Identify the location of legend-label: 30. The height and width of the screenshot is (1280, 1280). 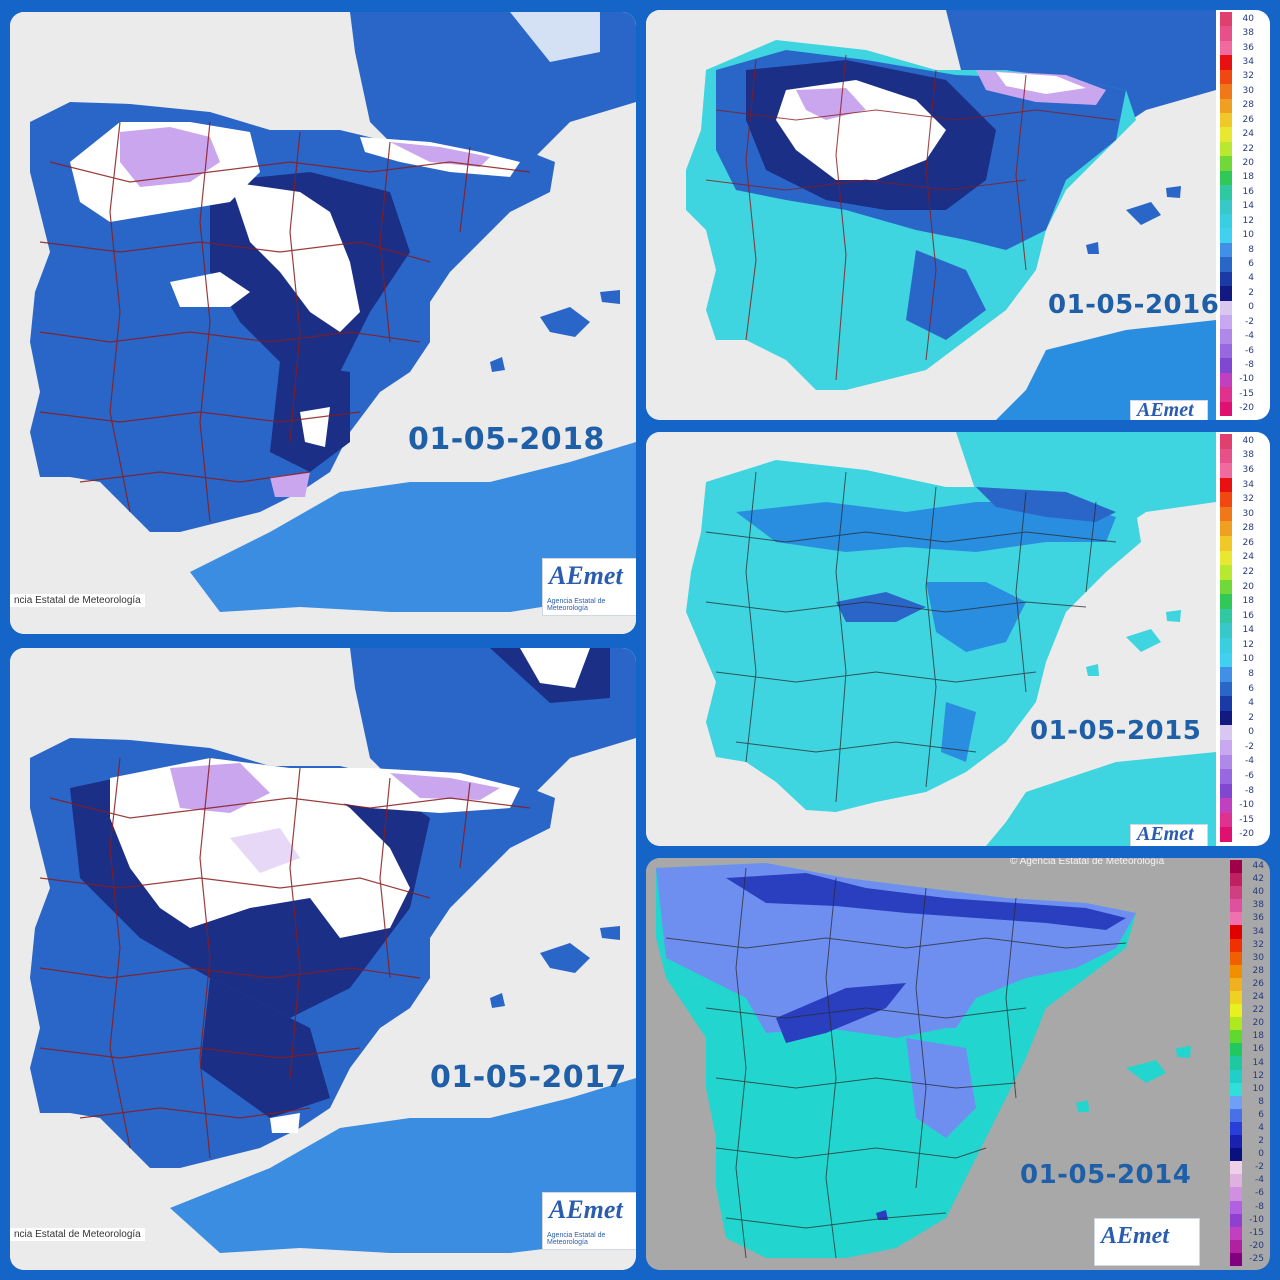
(1258, 957).